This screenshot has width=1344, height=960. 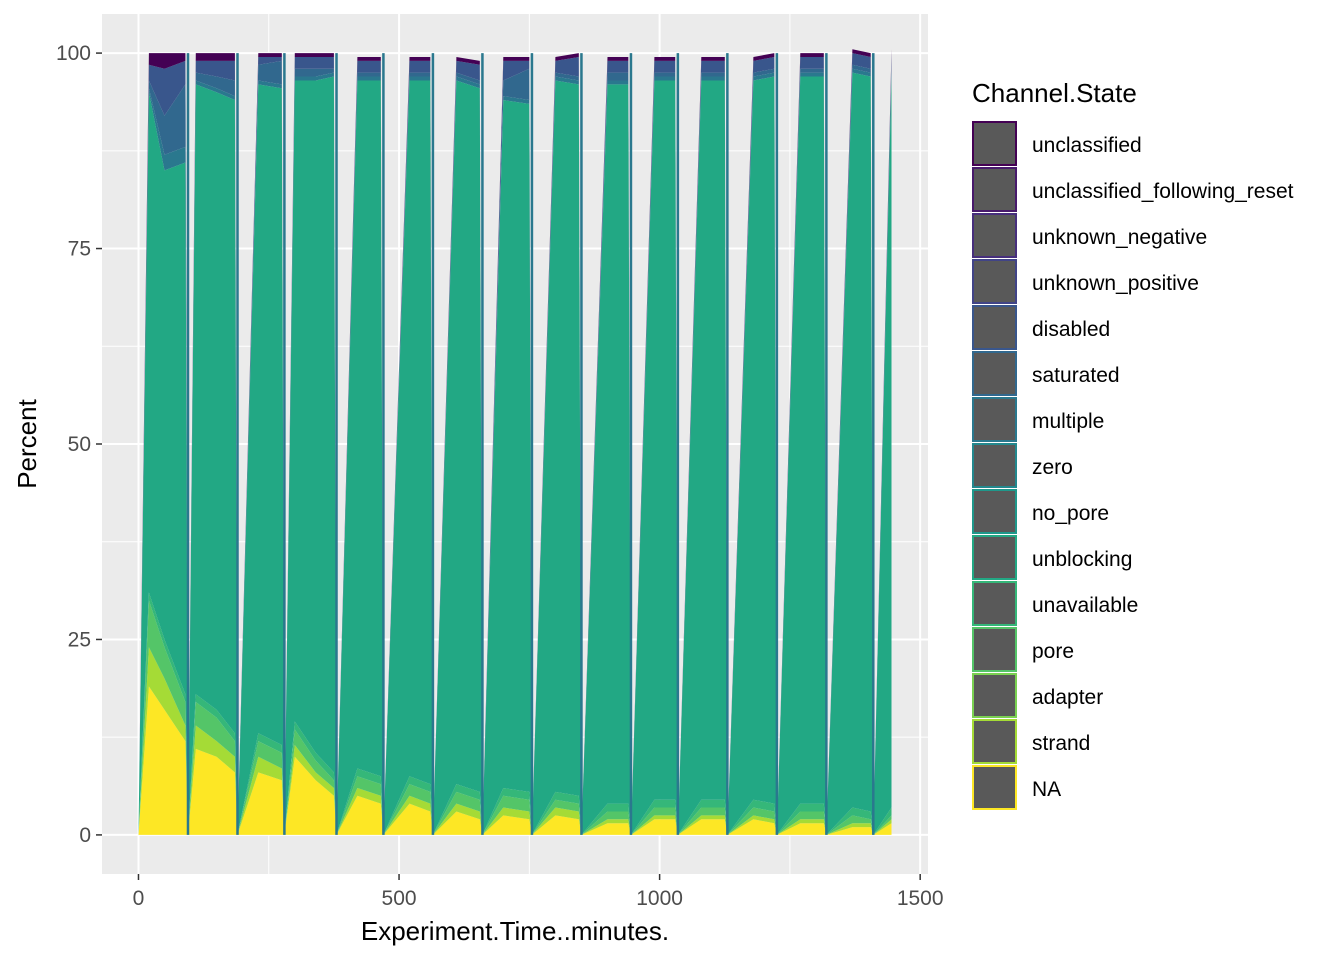 I want to click on area-pore, so click(x=515, y=717).